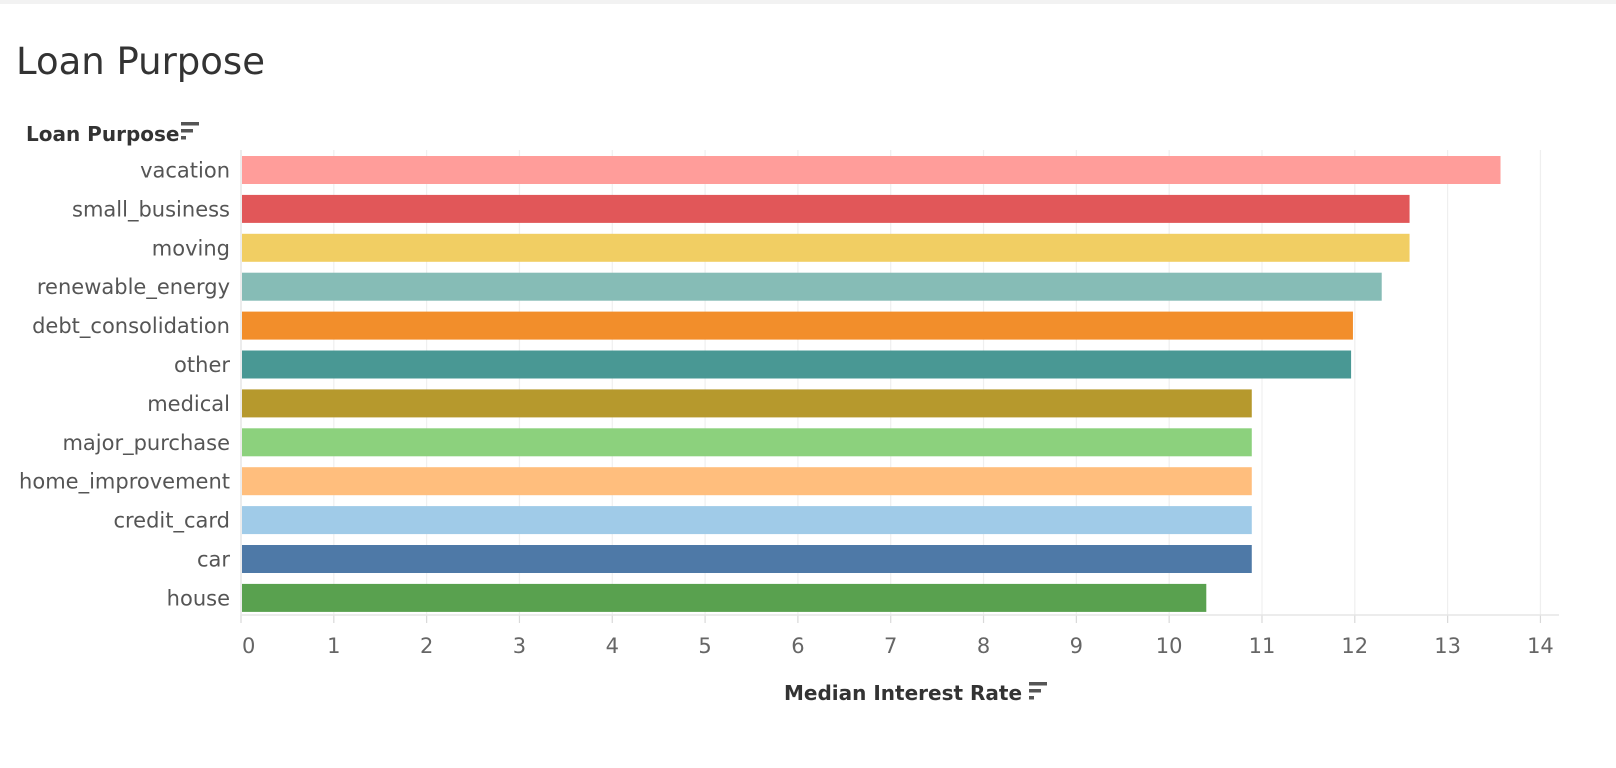 The image size is (1616, 768). I want to click on x-tick-label: 0, so click(248, 646).